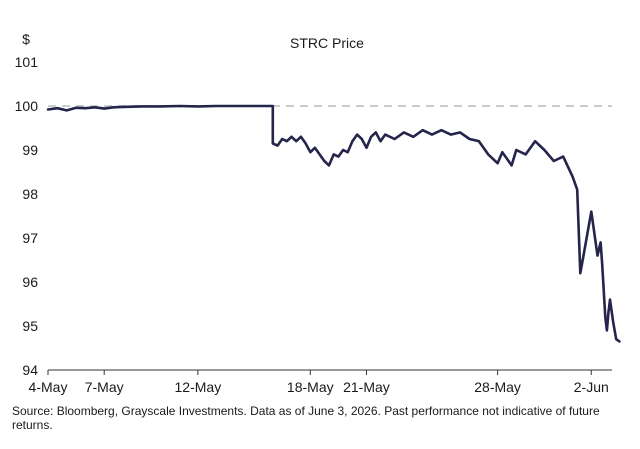 Image resolution: width=640 pixels, height=449 pixels. I want to click on x-tick-label: 28-May, so click(497, 387).